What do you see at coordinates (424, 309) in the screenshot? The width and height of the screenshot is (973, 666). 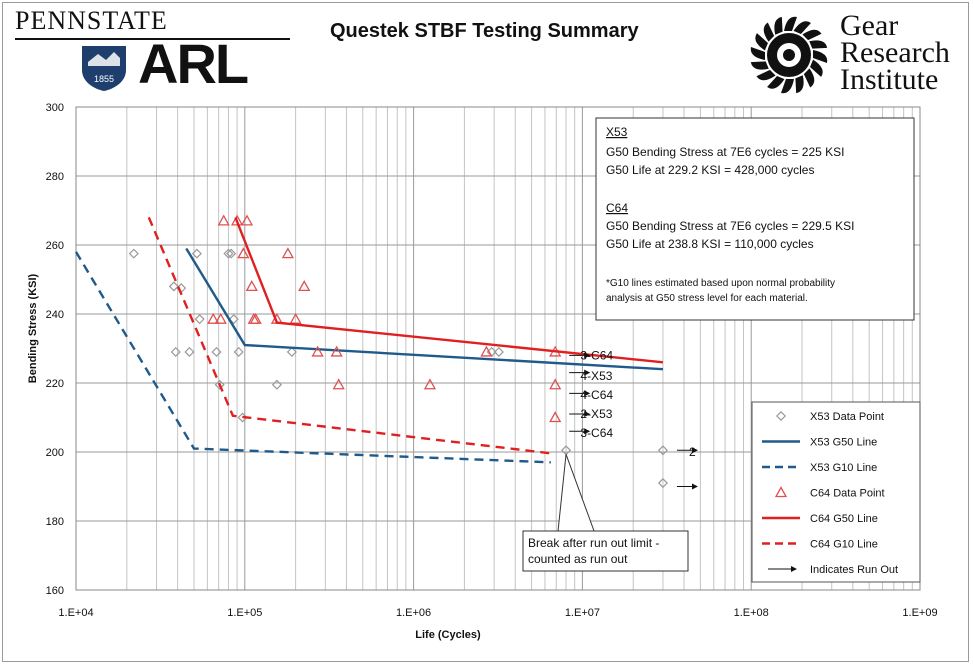 I see `series-line` at bounding box center [424, 309].